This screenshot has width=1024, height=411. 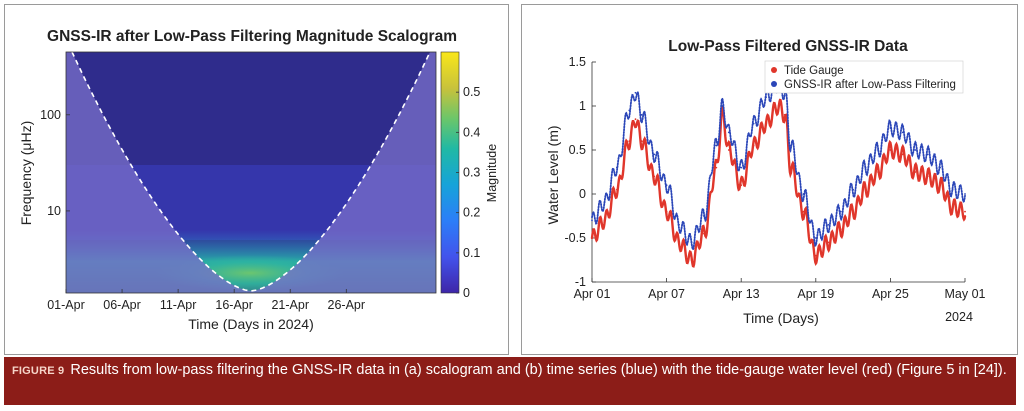 I want to click on timeseries-year-label: 2024, so click(x=959, y=317).